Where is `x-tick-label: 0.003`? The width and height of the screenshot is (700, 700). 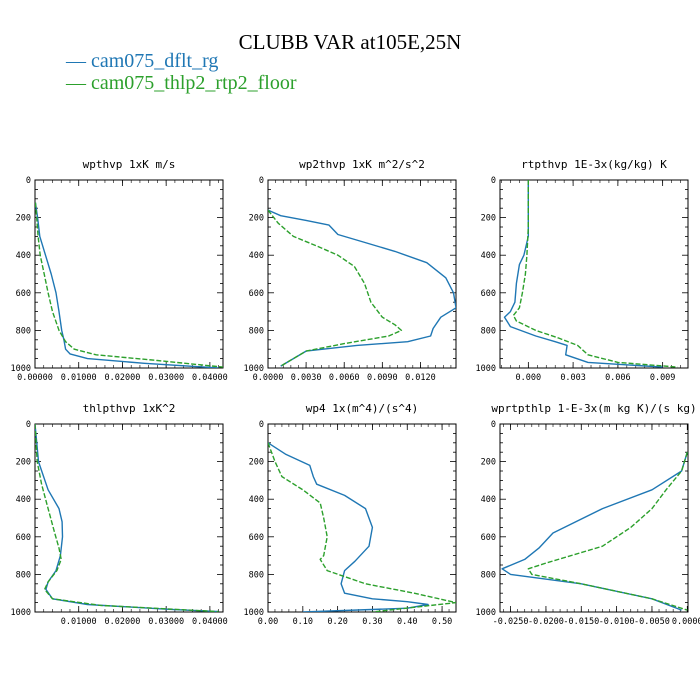
x-tick-label: 0.003 is located at coordinates (573, 378).